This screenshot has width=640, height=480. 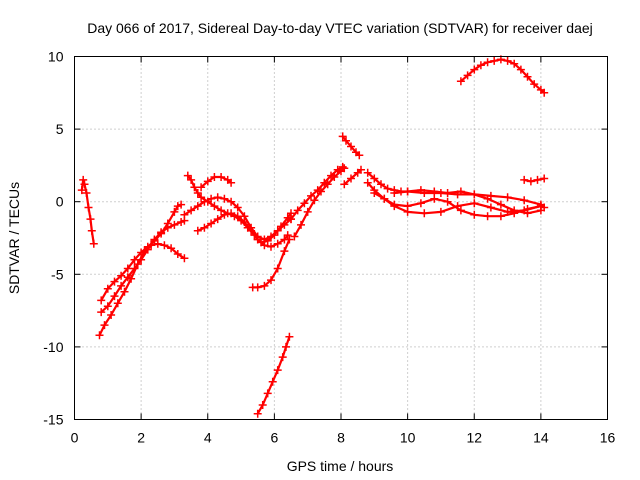 I want to click on x-tick-label: 0, so click(x=75, y=438).